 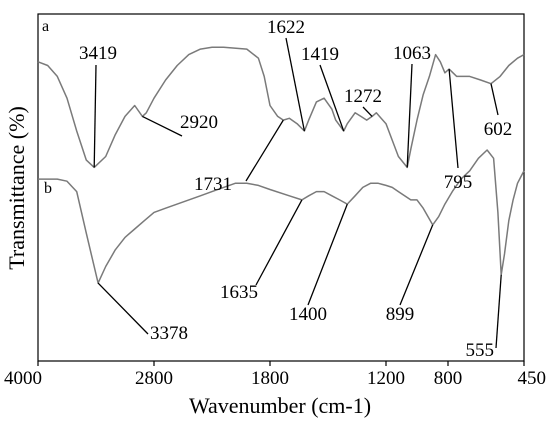 I want to click on x-tick-label: 1800, so click(x=270, y=378).